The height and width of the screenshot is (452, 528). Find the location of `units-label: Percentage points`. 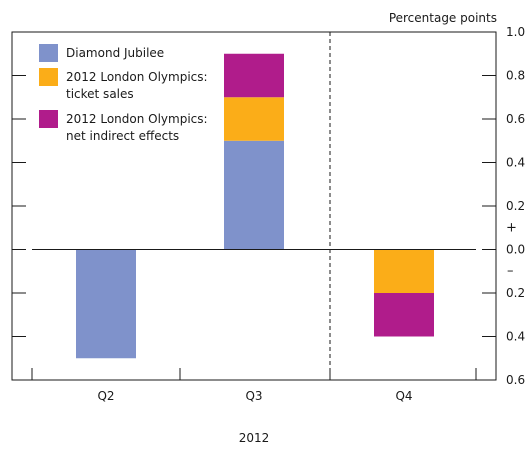

units-label: Percentage points is located at coordinates (443, 18).